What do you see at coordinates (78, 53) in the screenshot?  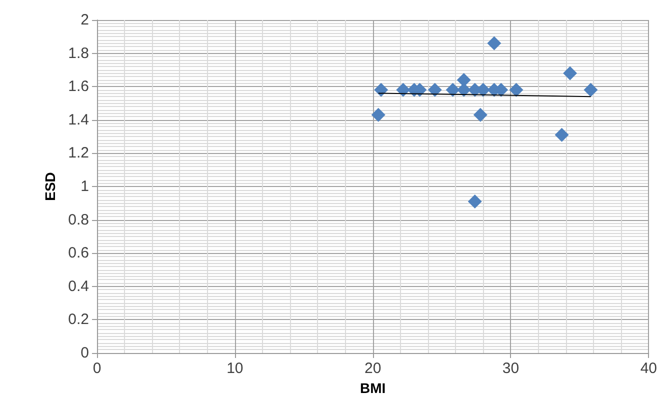 I see `y-tick-label: 1.8` at bounding box center [78, 53].